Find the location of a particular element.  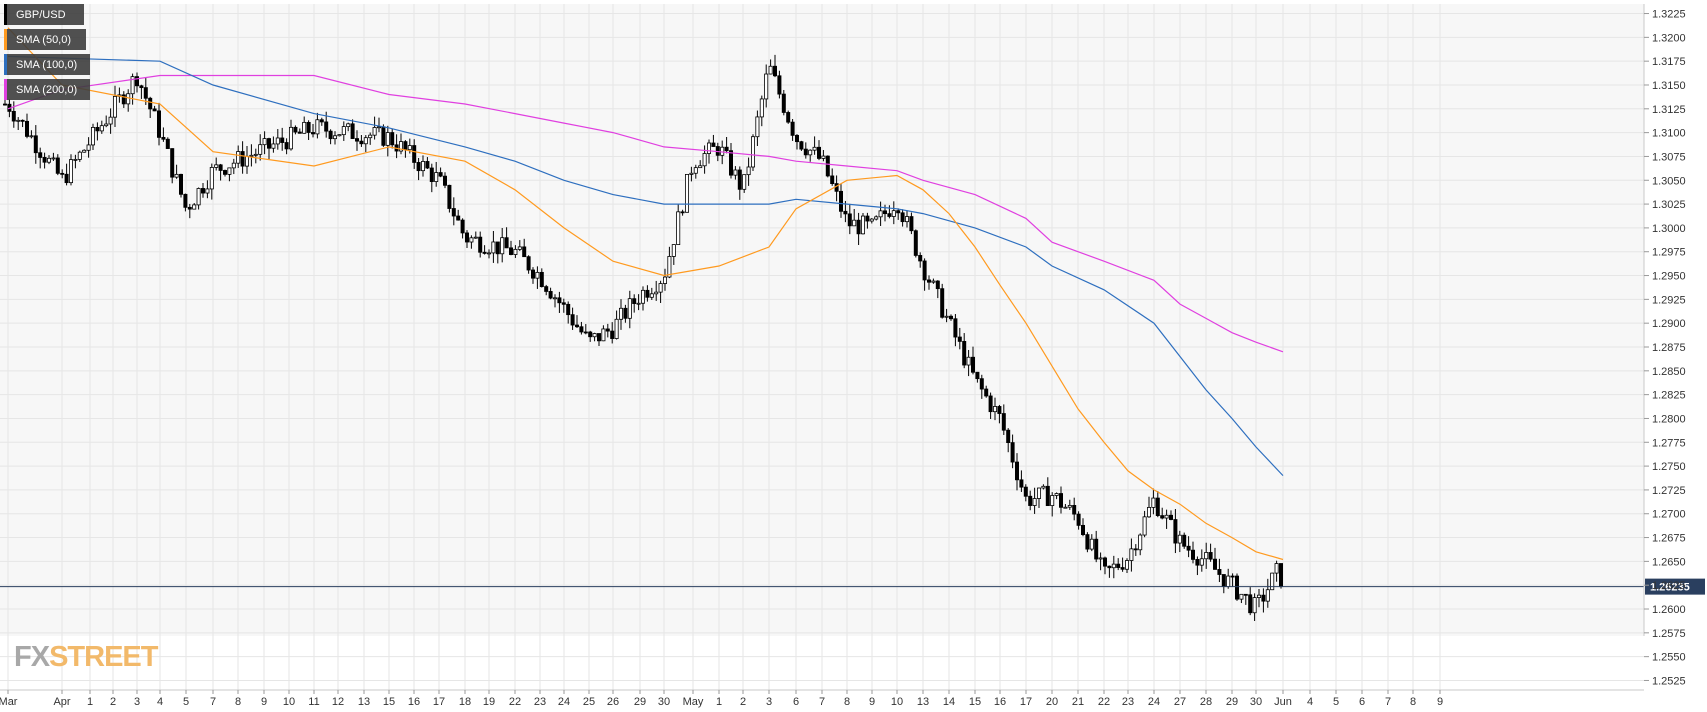

price-axis-label: 1.2625 is located at coordinates (1669, 586).